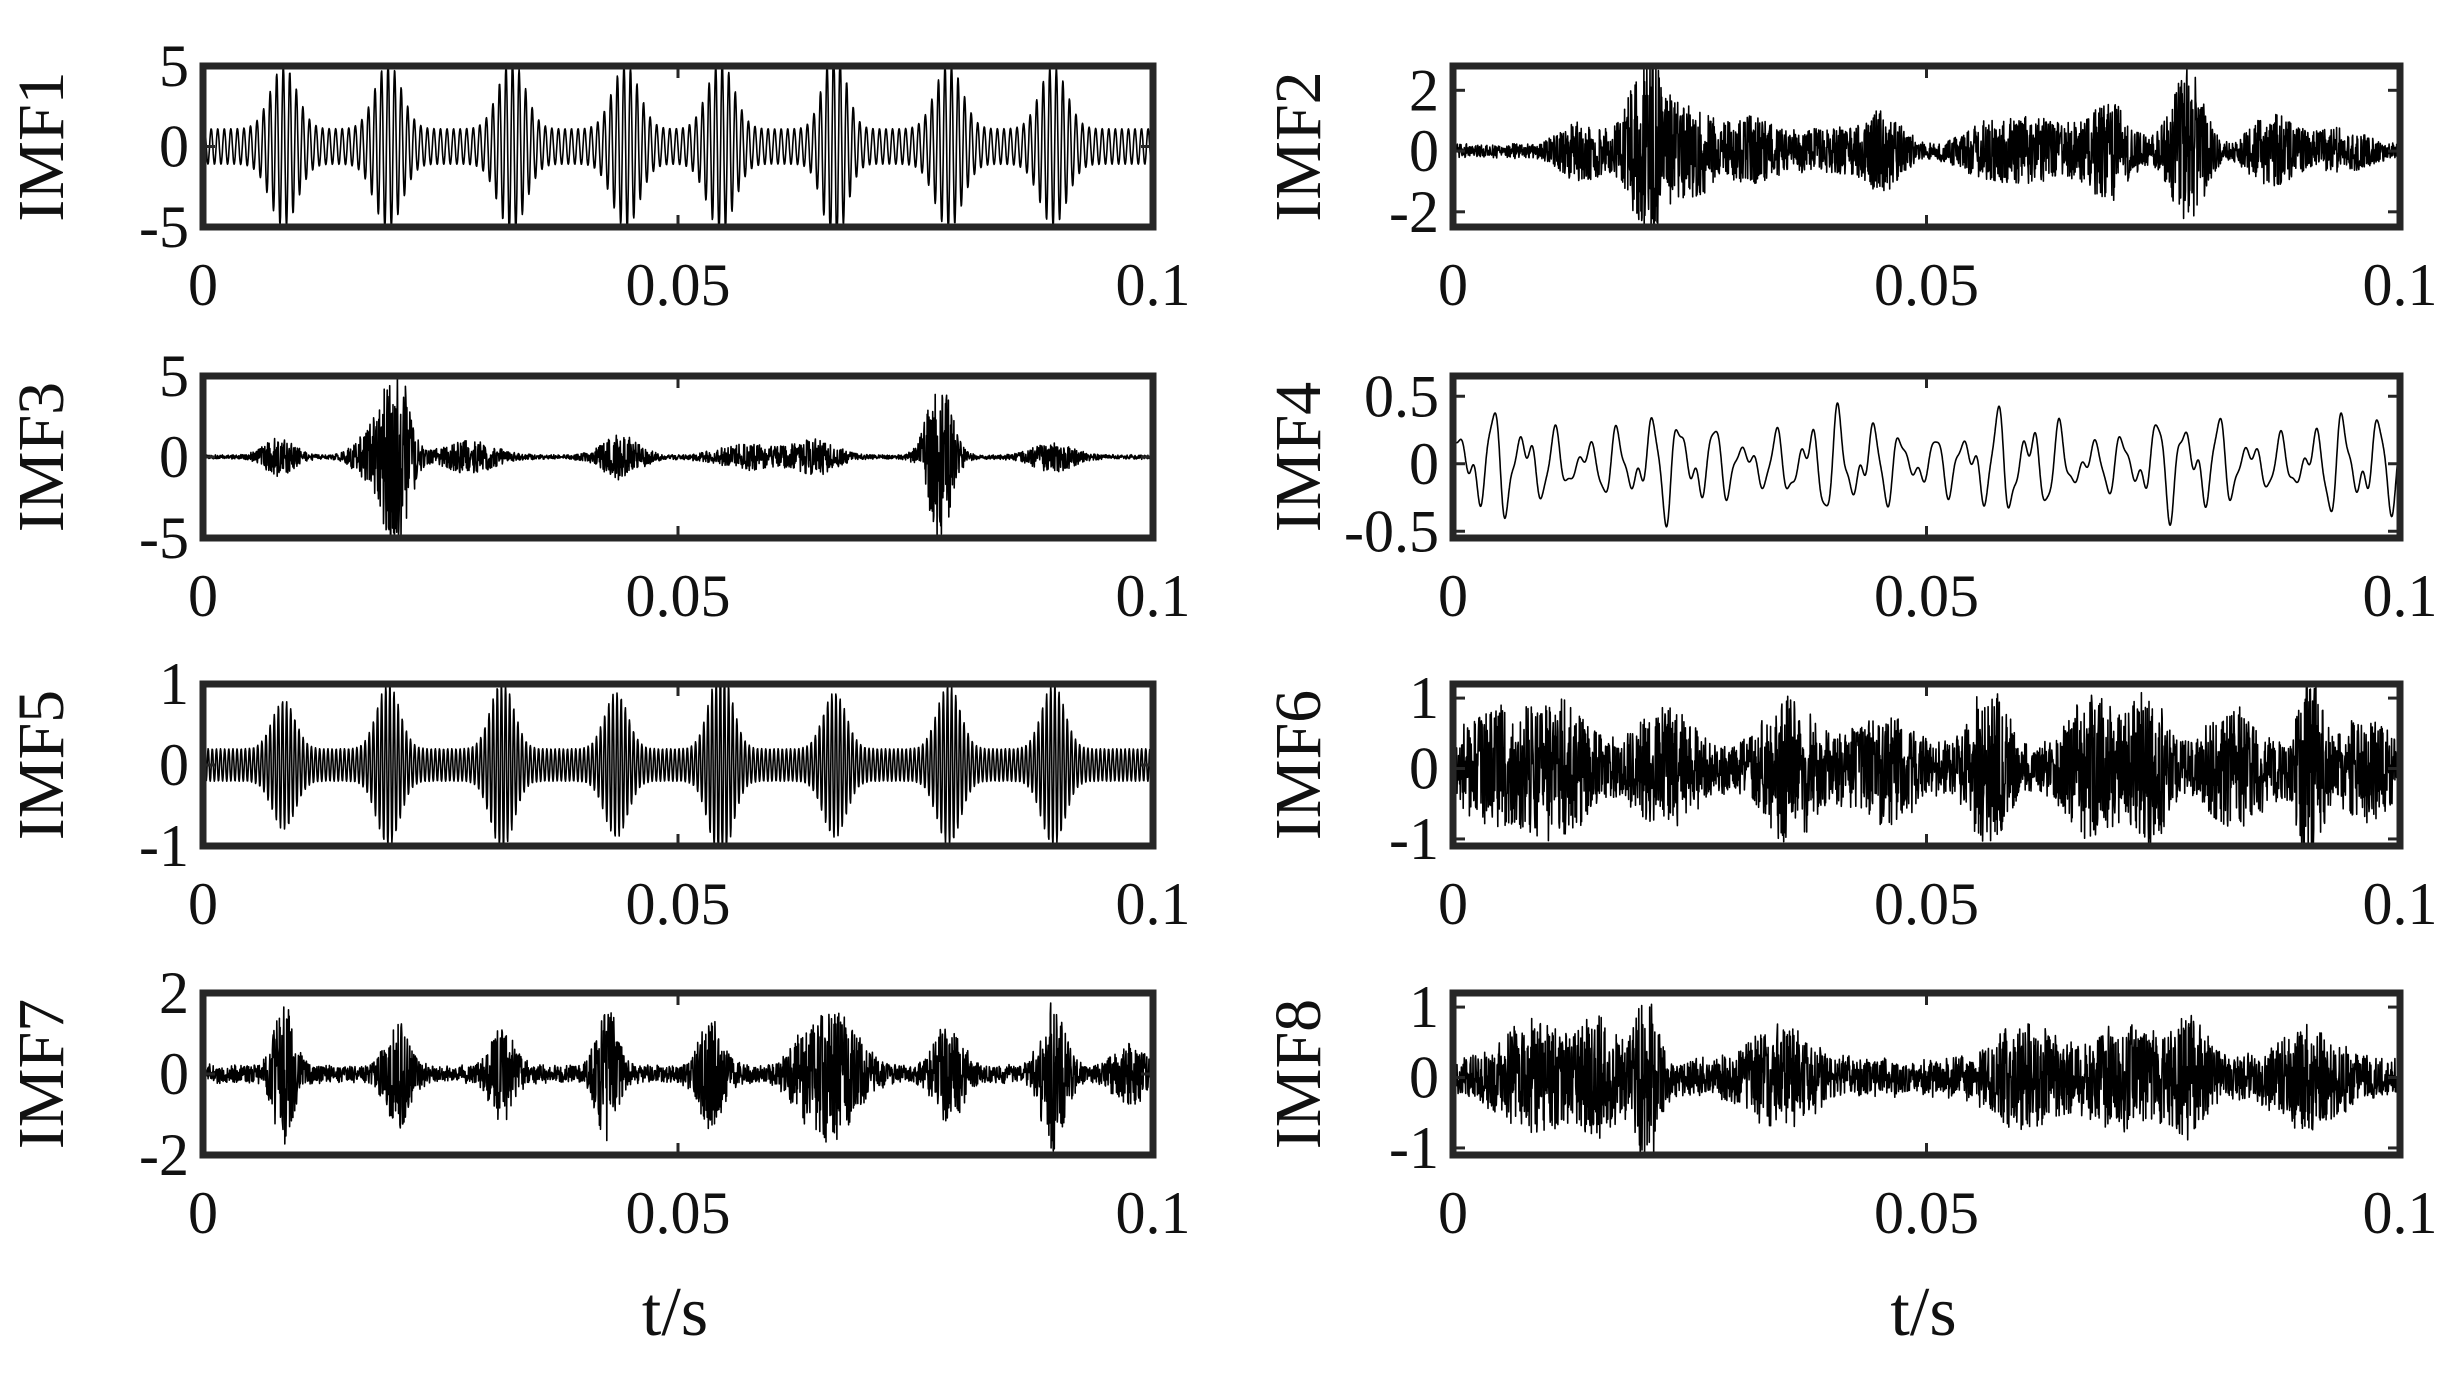  Describe the element at coordinates (1298, 1074) in the screenshot. I see `y-axis-label: IMF8` at that location.